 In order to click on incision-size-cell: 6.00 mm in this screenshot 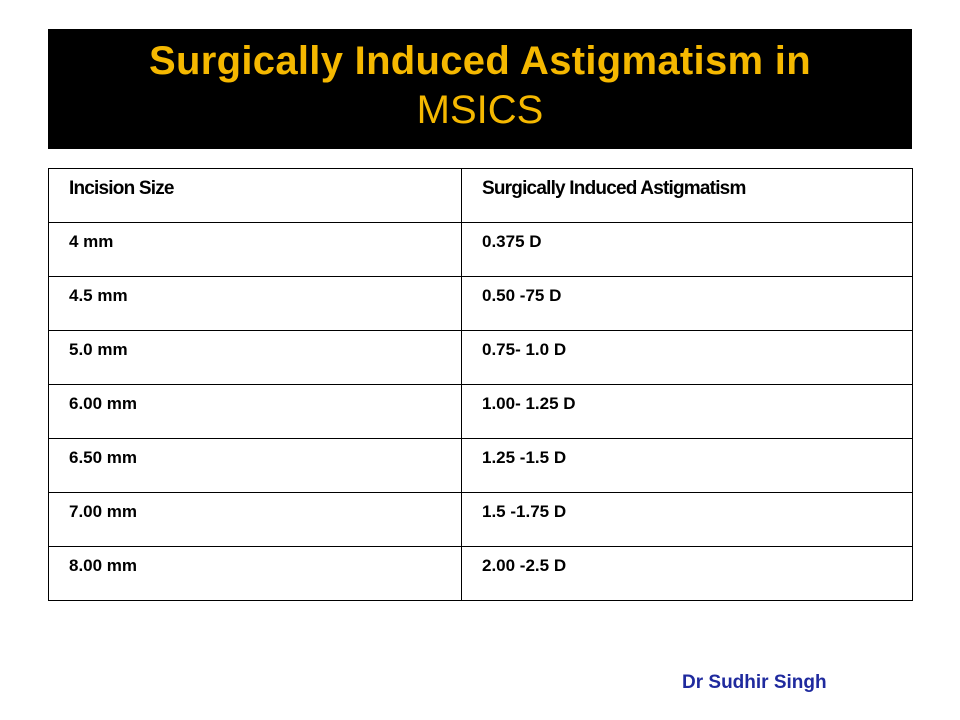, I will do `click(255, 411)`.